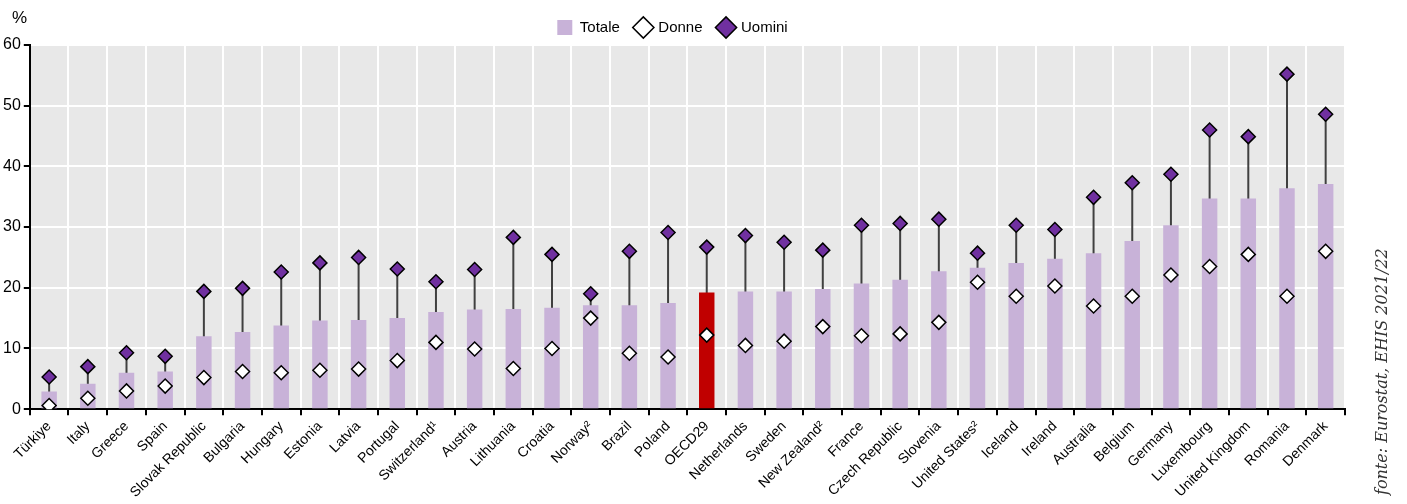  Describe the element at coordinates (12, 347) in the screenshot. I see `y-tick-label: 10` at that location.